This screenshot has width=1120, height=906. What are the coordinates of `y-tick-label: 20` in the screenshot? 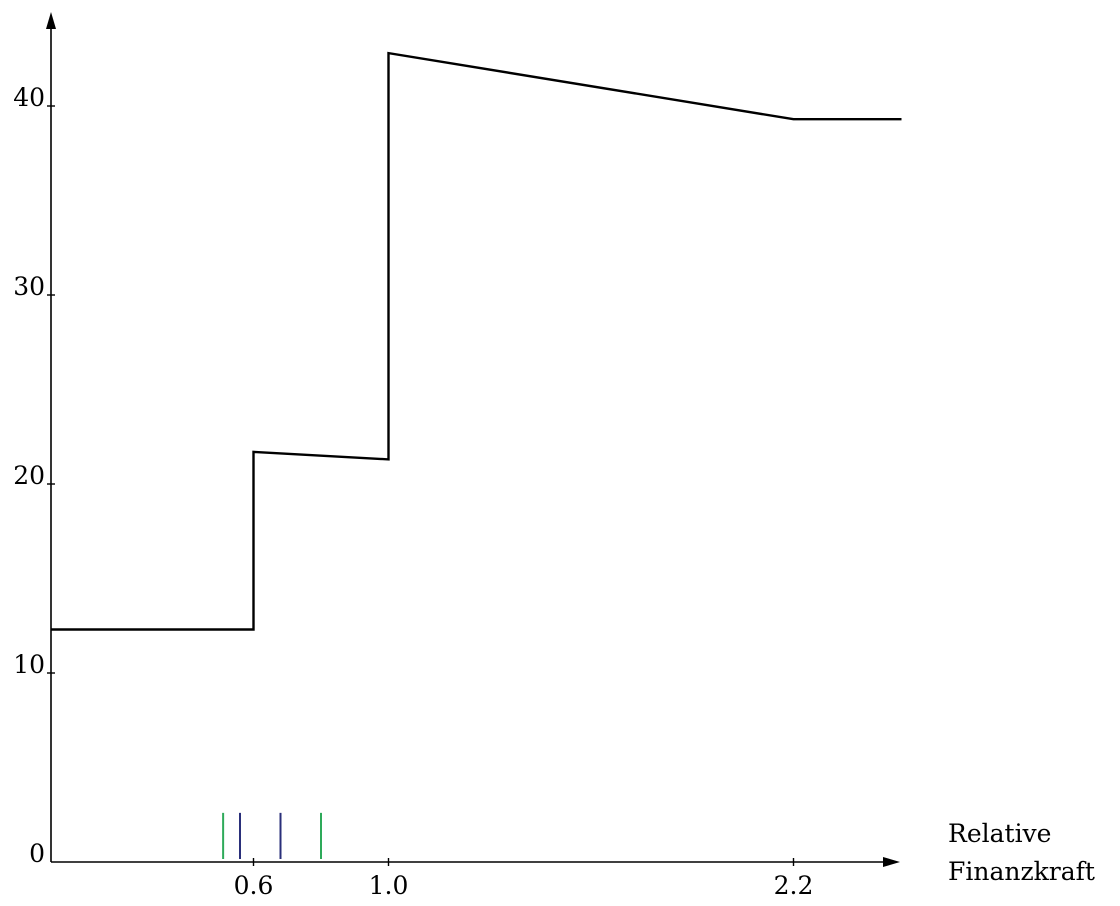 It's located at (29, 475).